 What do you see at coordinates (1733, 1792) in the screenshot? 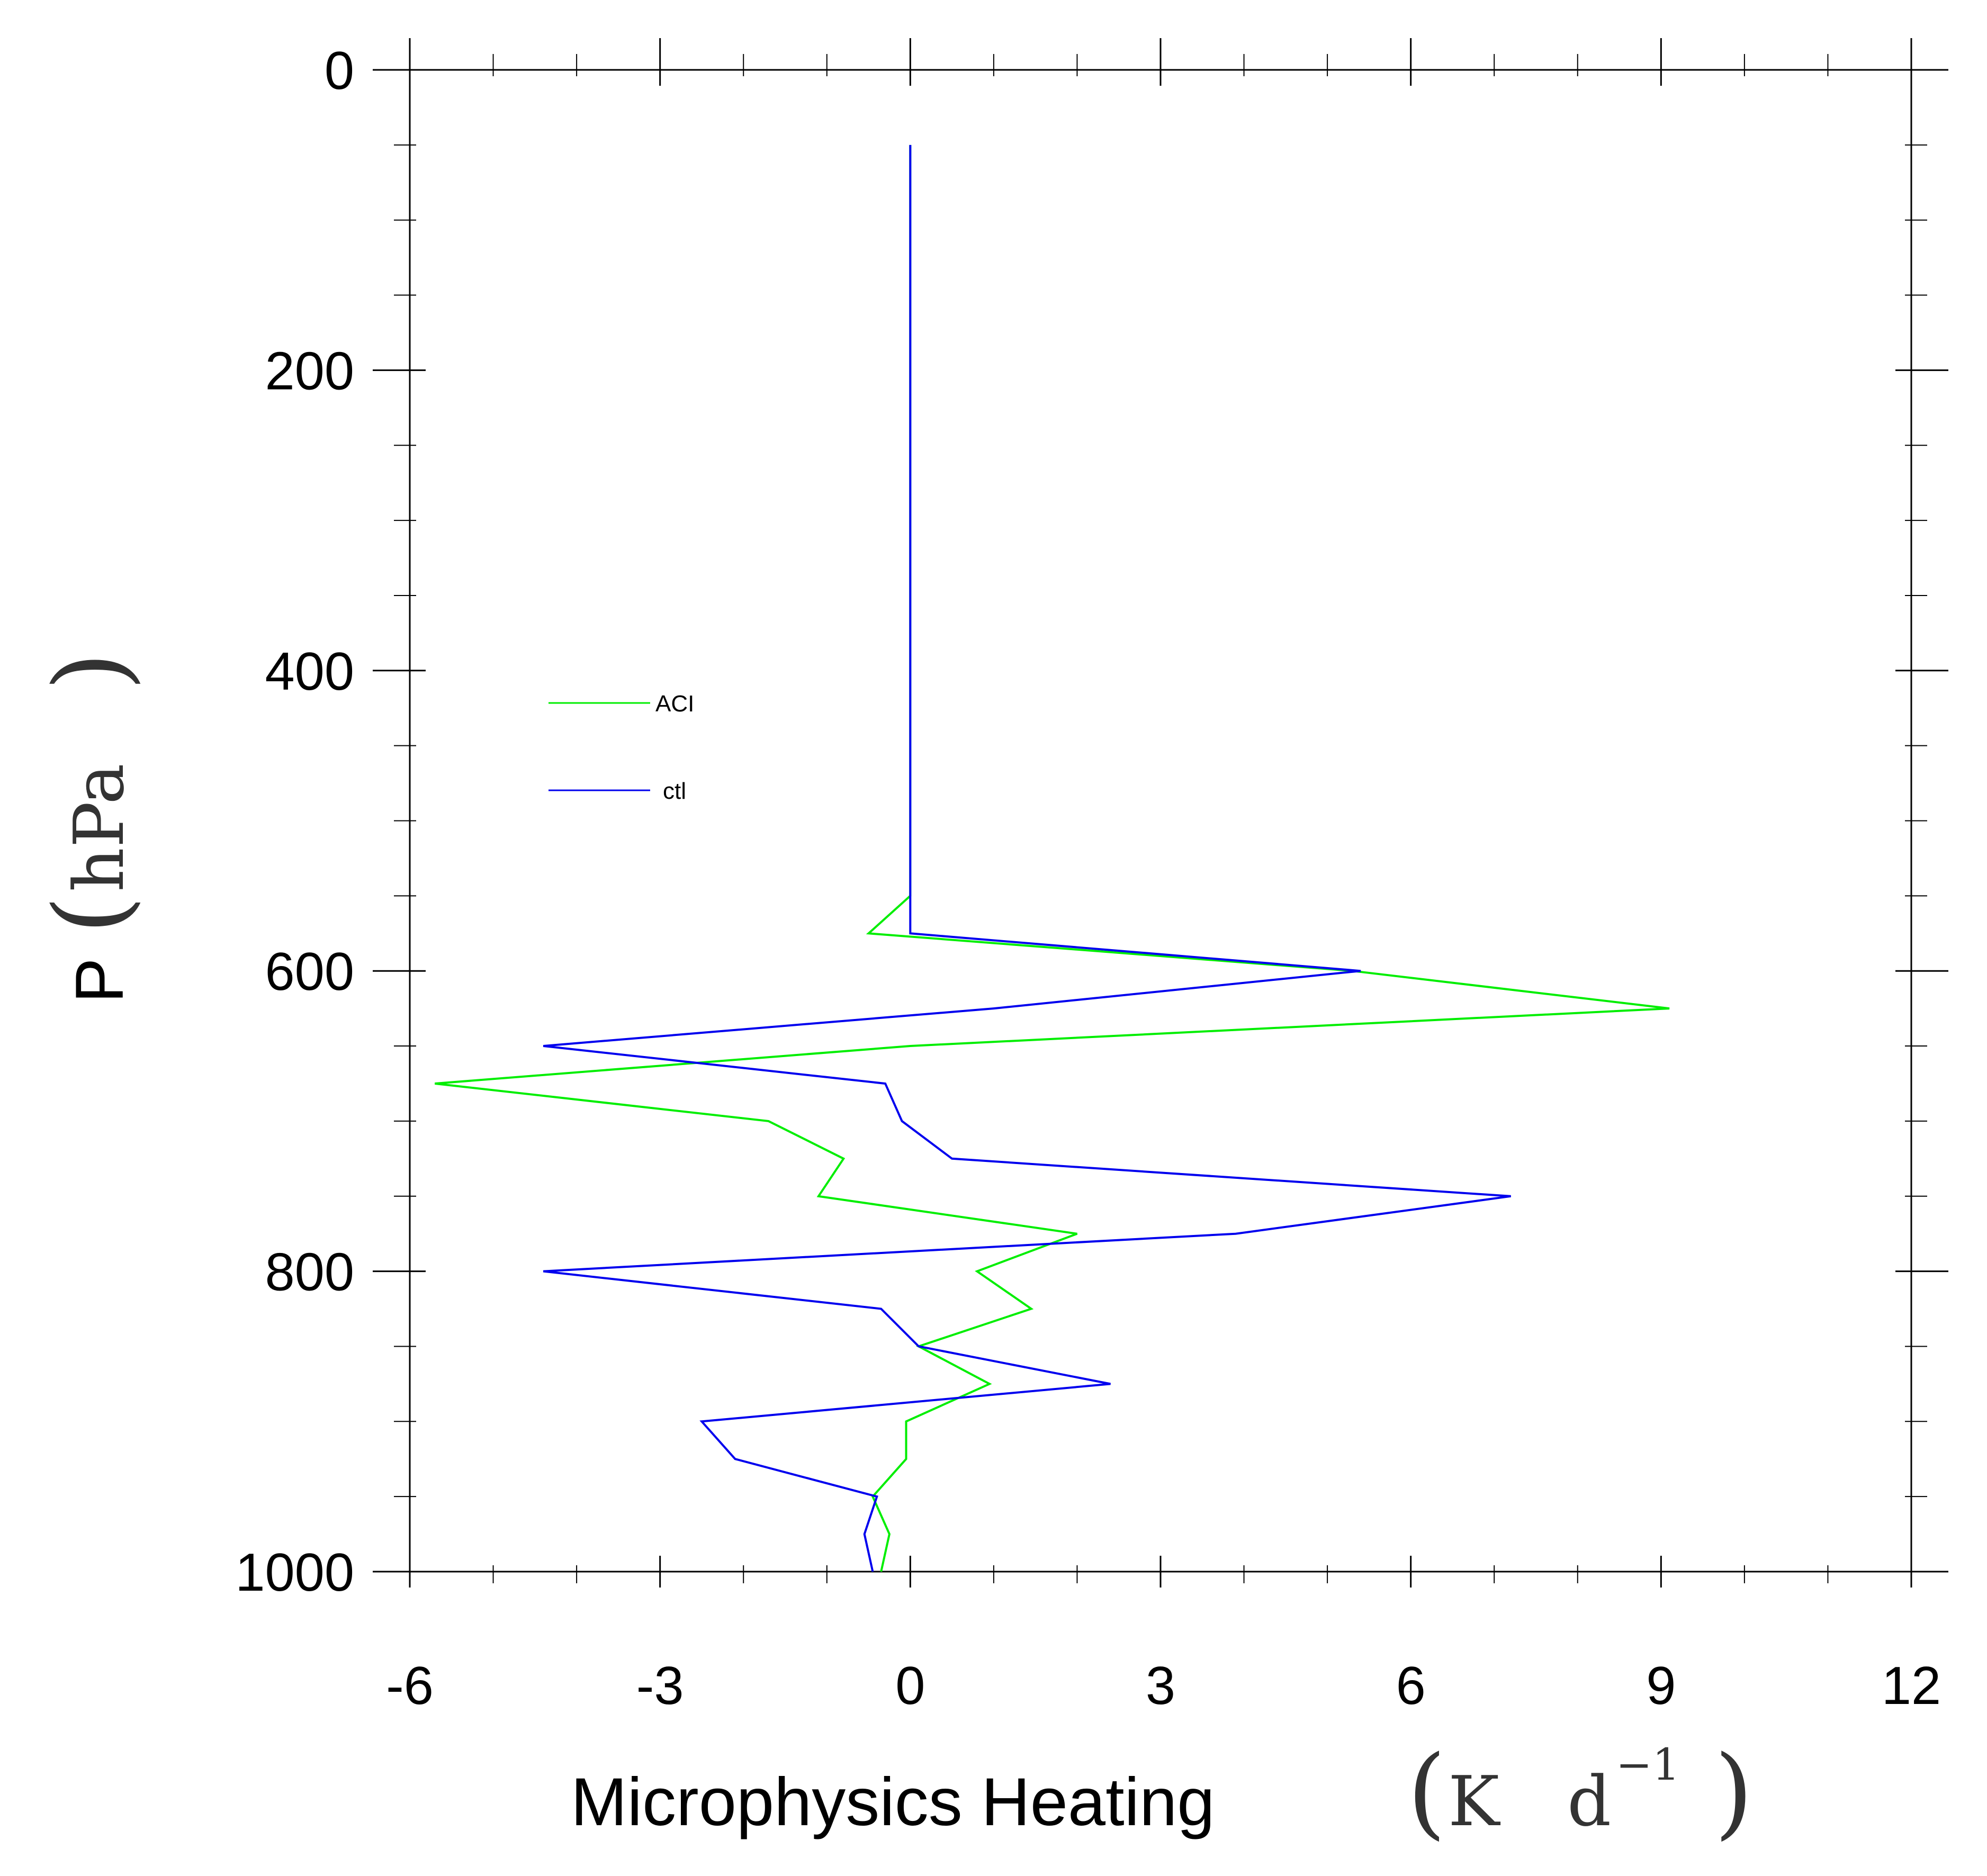
I see `x-axis-unit-close-paren: )` at bounding box center [1733, 1792].